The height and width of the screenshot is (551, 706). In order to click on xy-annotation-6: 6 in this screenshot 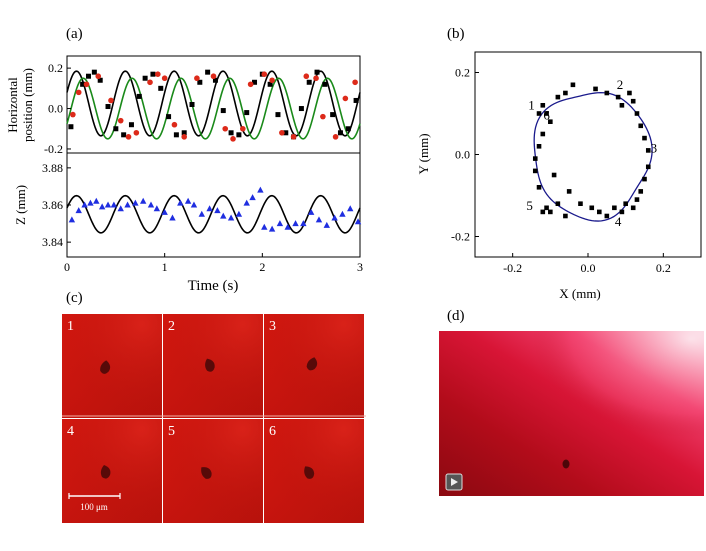, I will do `click(546, 115)`.